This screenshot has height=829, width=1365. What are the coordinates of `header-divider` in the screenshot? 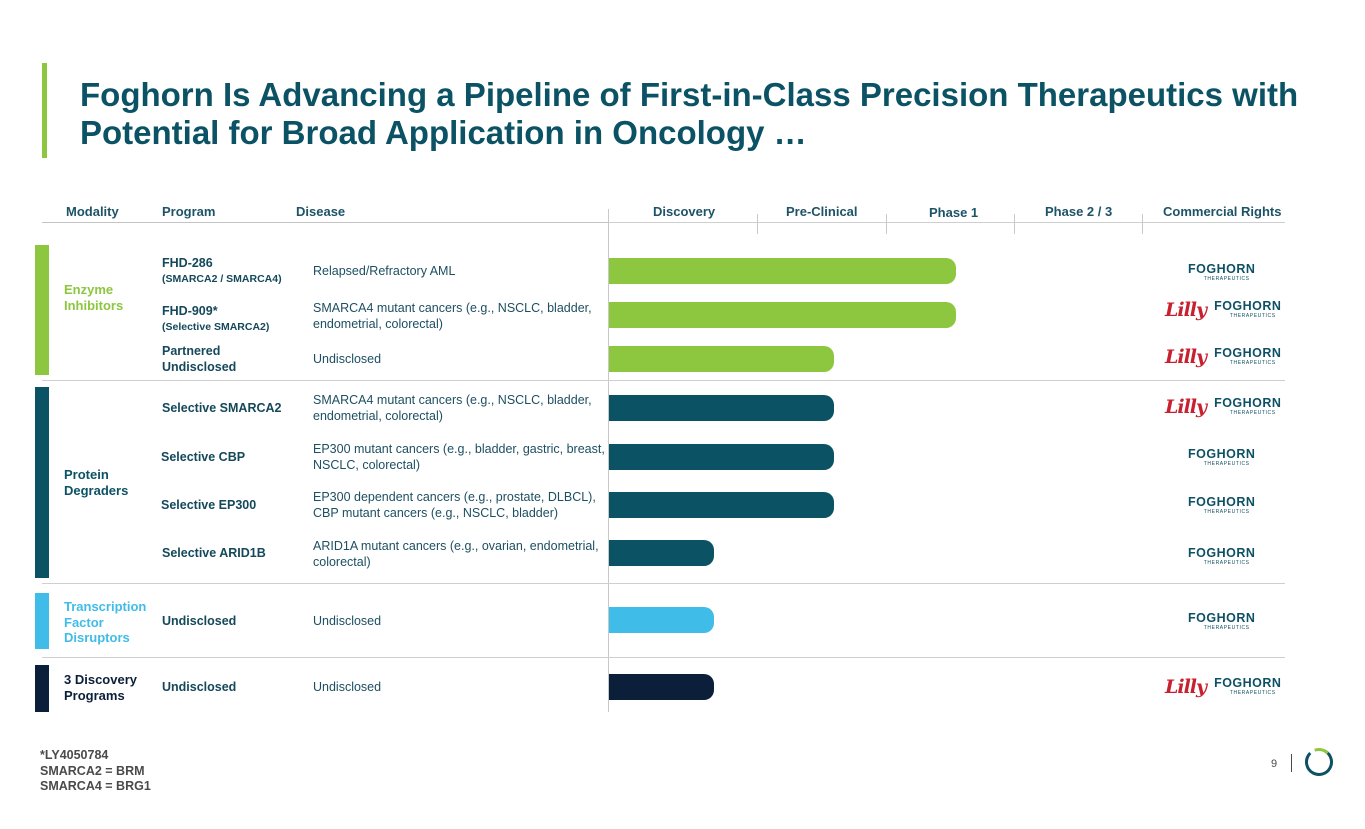 It's located at (325, 222).